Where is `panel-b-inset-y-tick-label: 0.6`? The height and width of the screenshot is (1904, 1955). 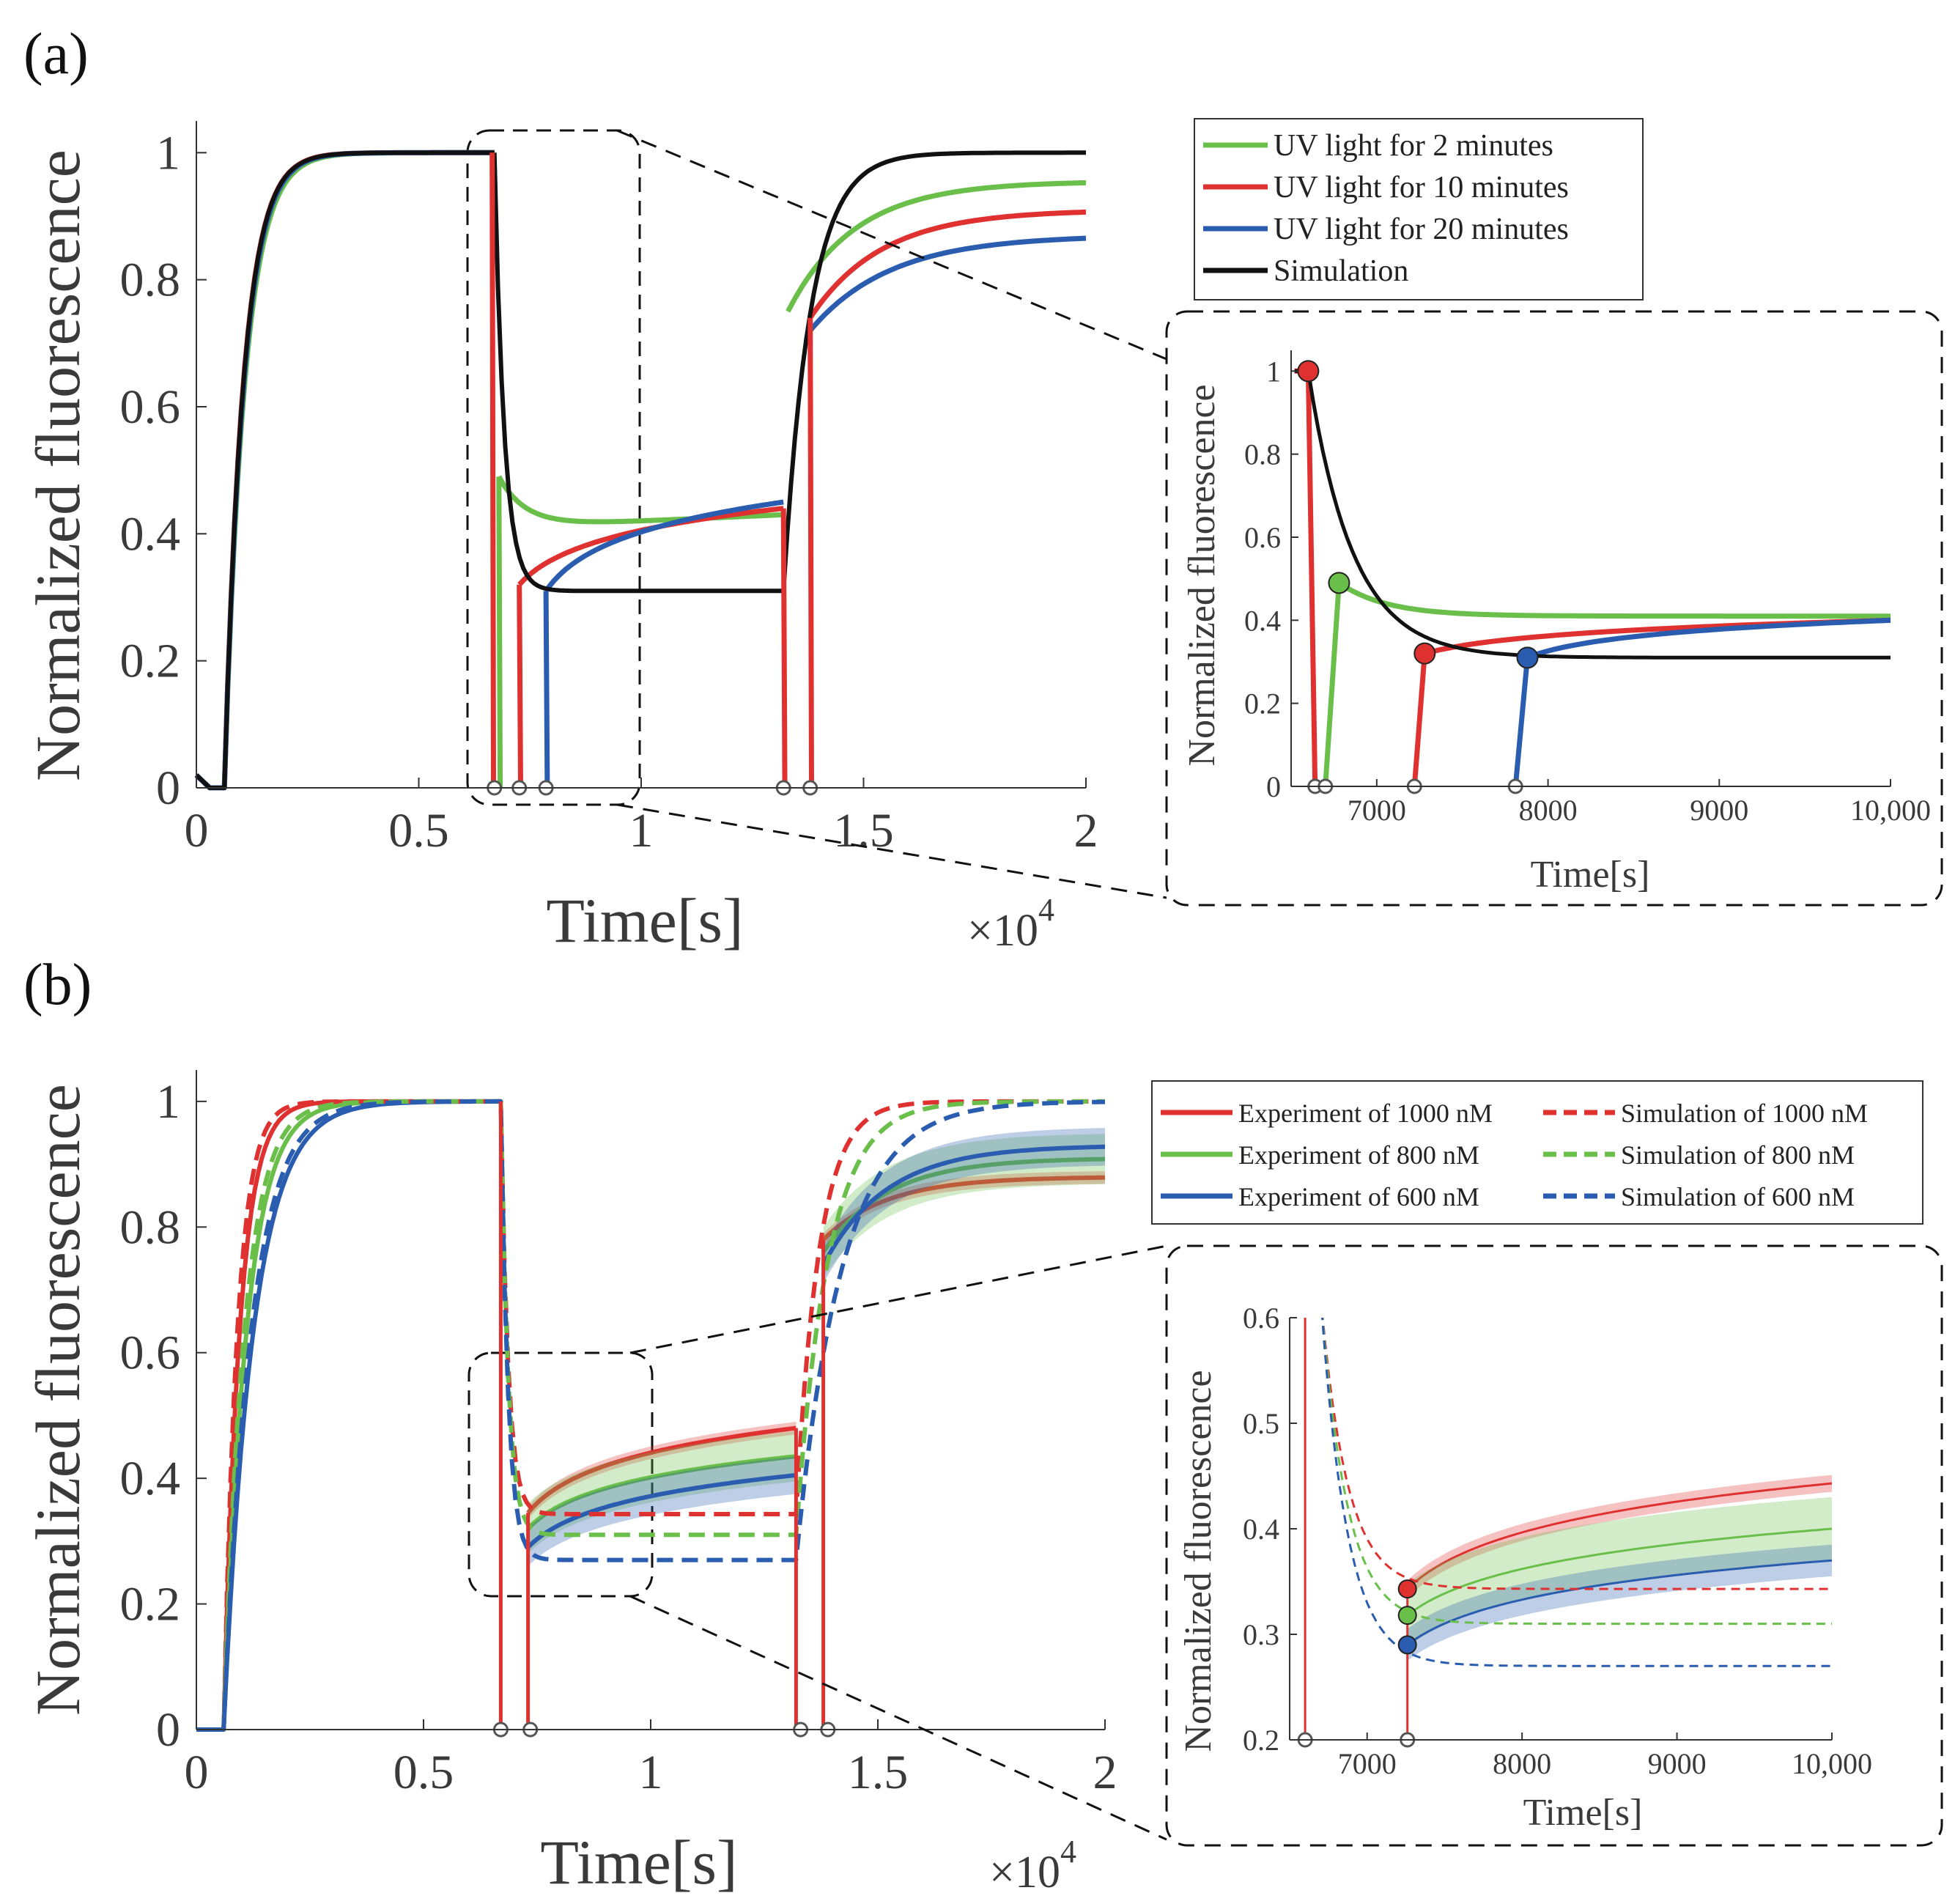 panel-b-inset-y-tick-label: 0.6 is located at coordinates (1261, 1318).